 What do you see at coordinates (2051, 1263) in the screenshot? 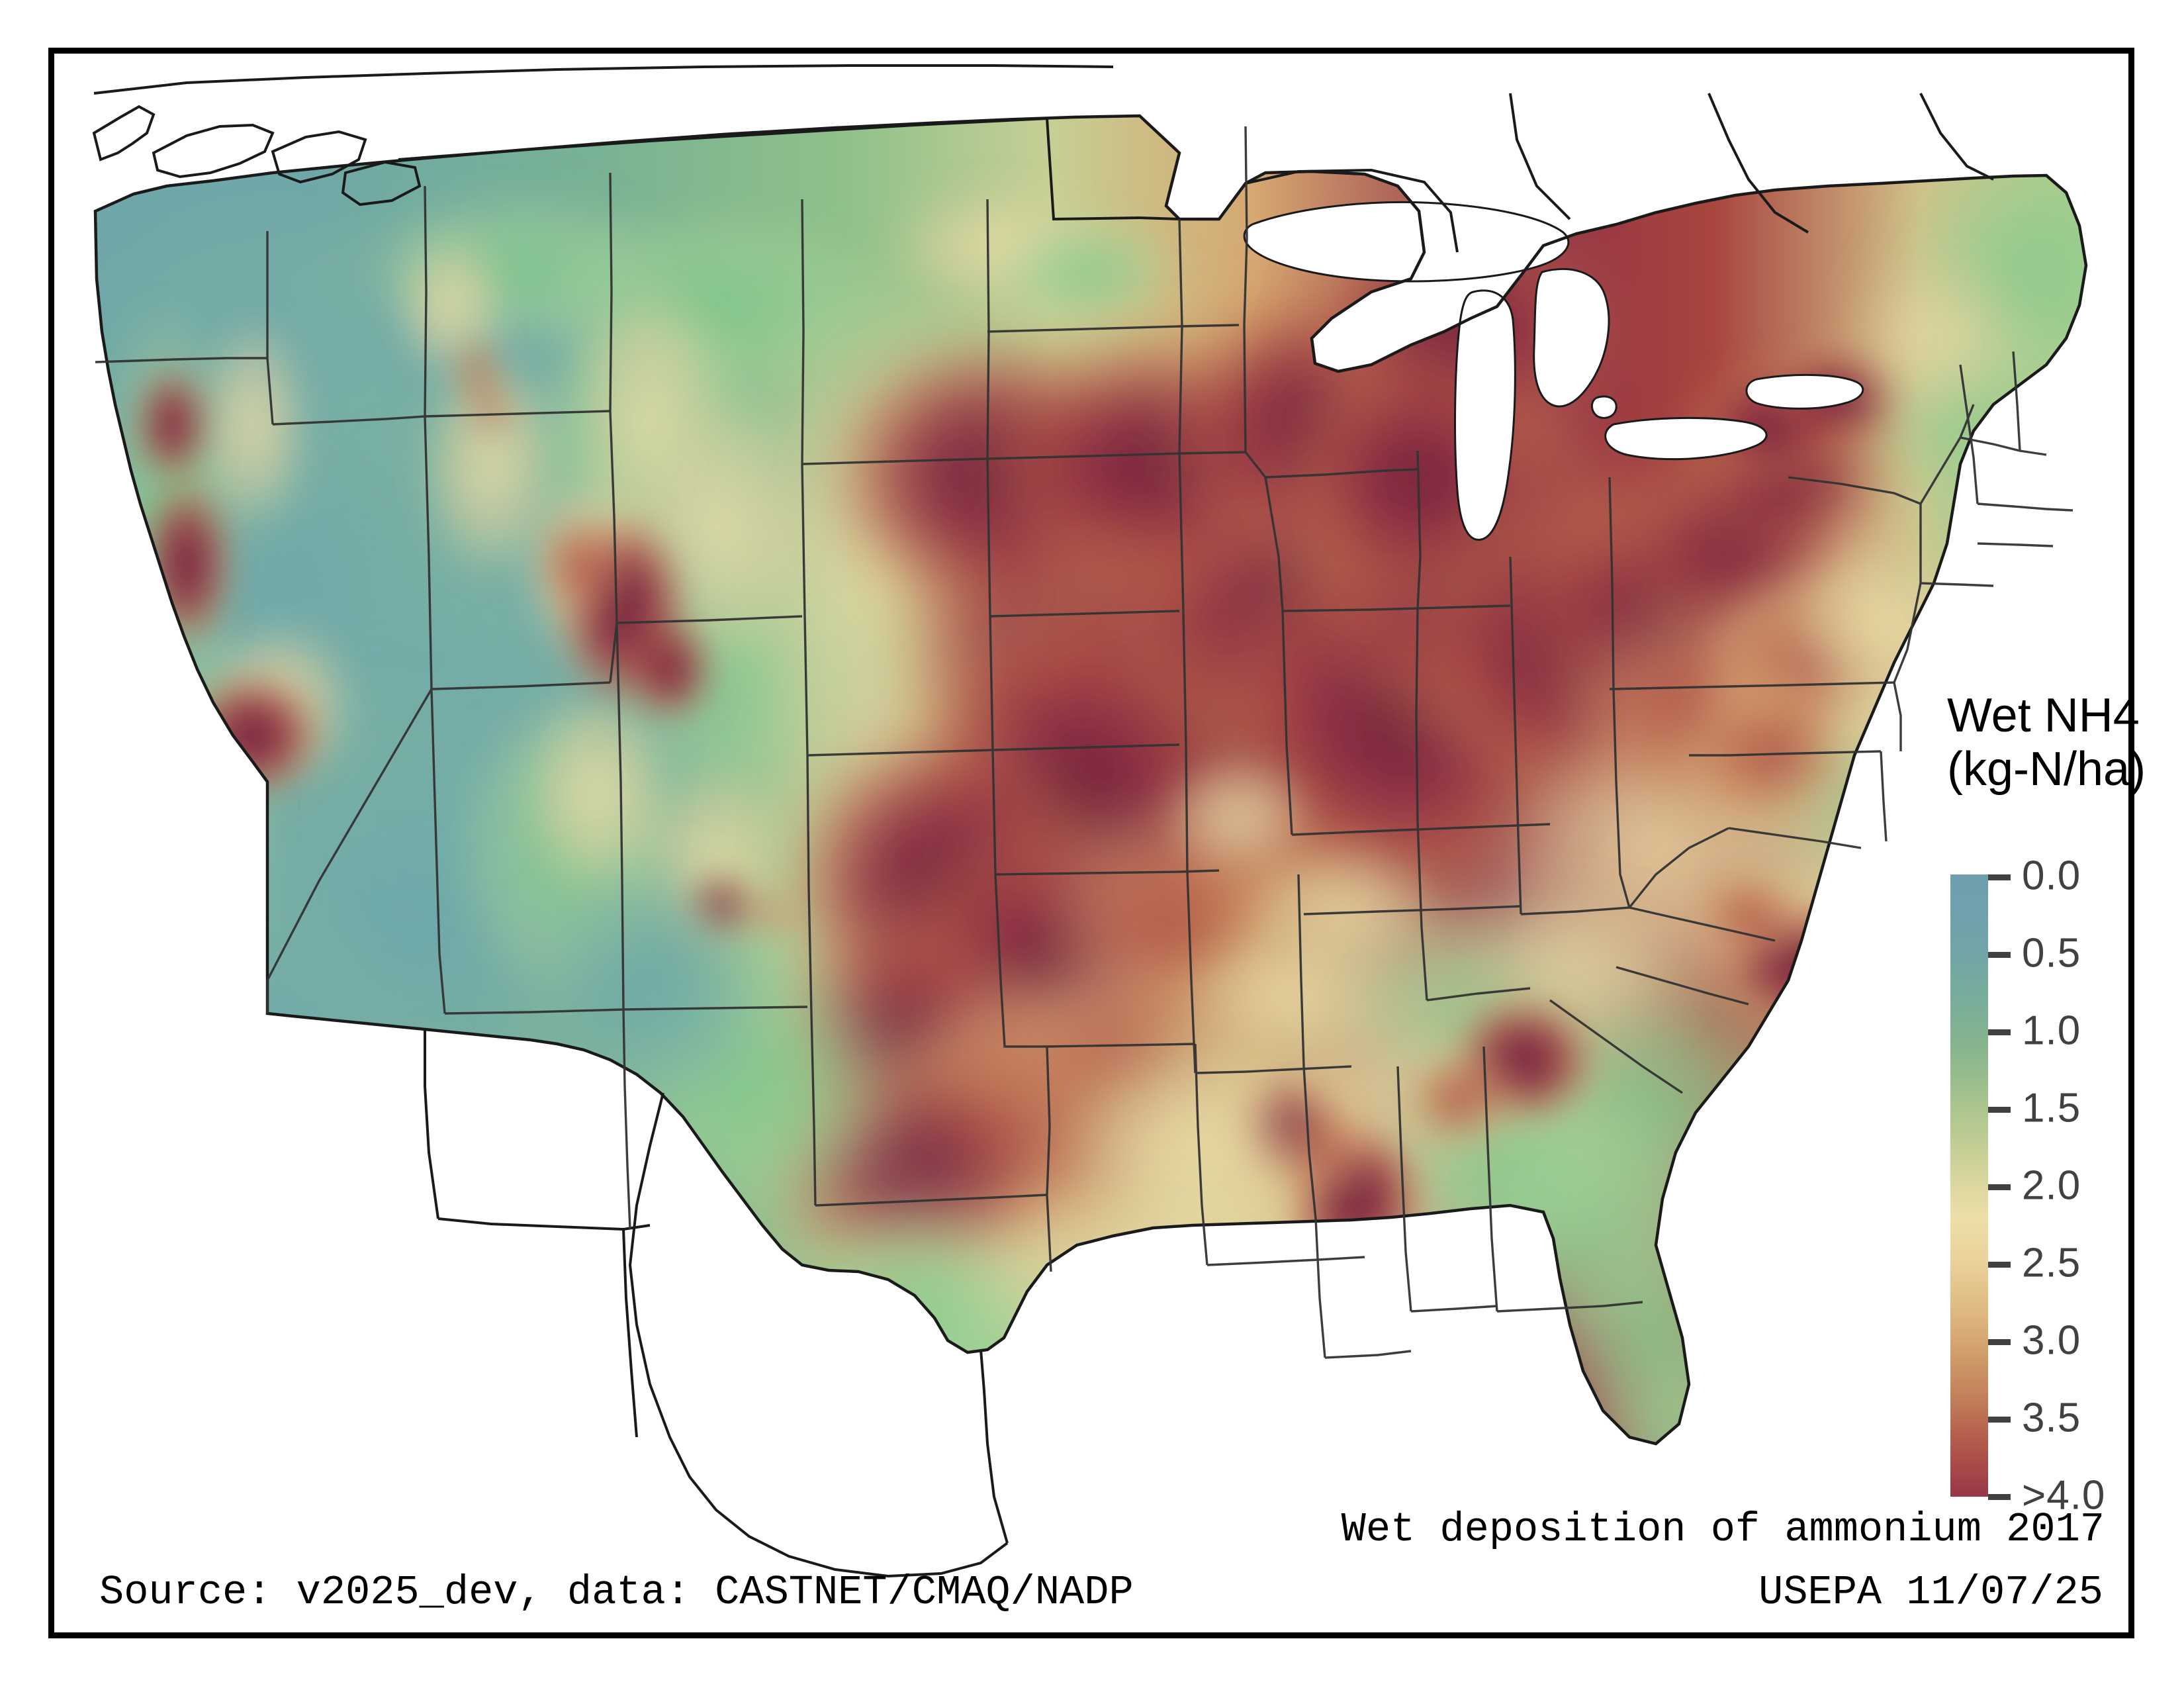
I see `colorbar-tick-label-5: 2.5` at bounding box center [2051, 1263].